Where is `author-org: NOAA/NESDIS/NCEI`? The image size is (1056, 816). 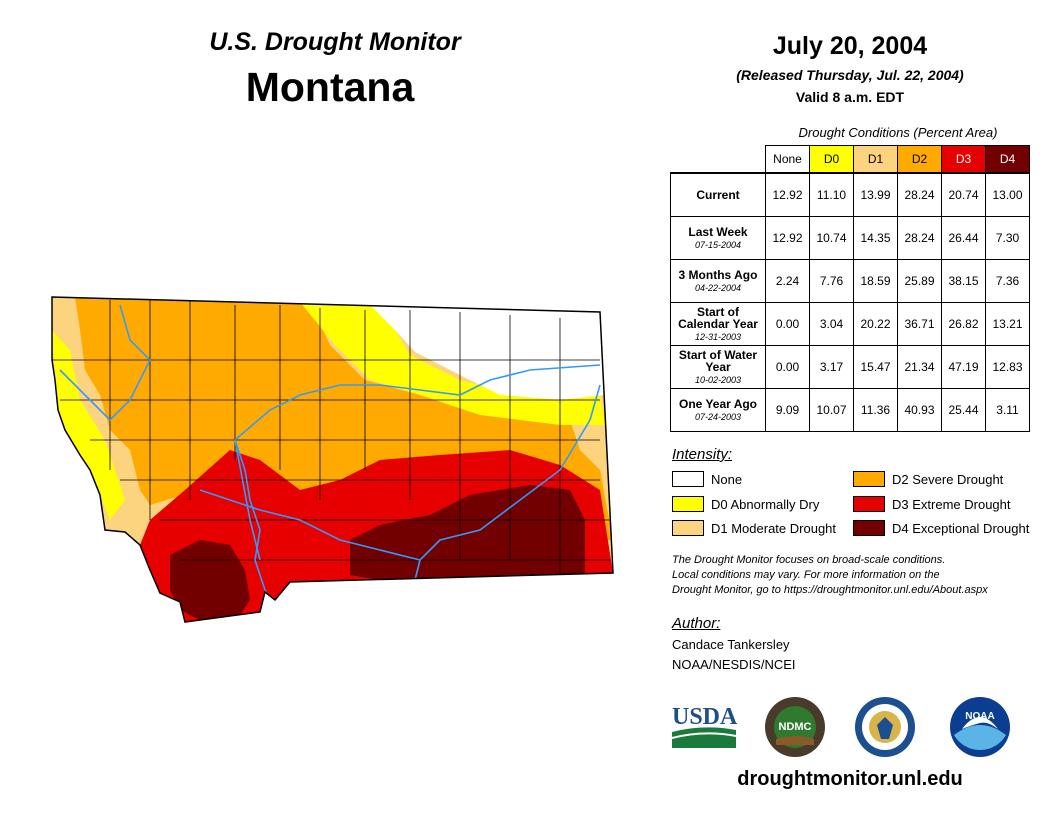 author-org: NOAA/NESDIS/NCEI is located at coordinates (734, 664).